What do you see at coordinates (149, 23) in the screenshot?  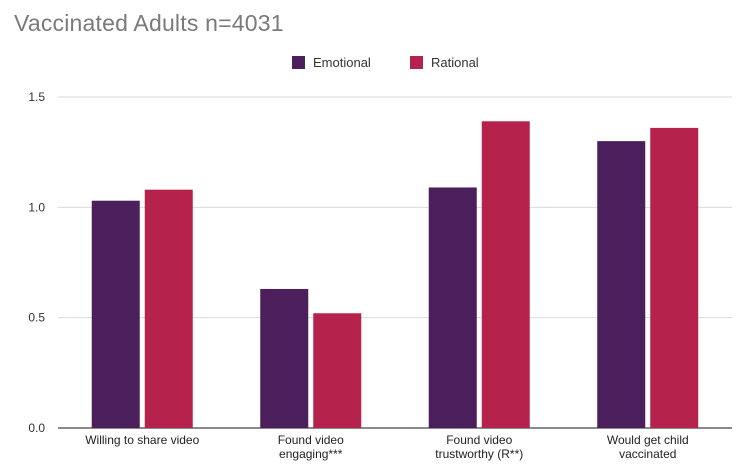 I see `chart-title: Vaccinated Adults n=4031` at bounding box center [149, 23].